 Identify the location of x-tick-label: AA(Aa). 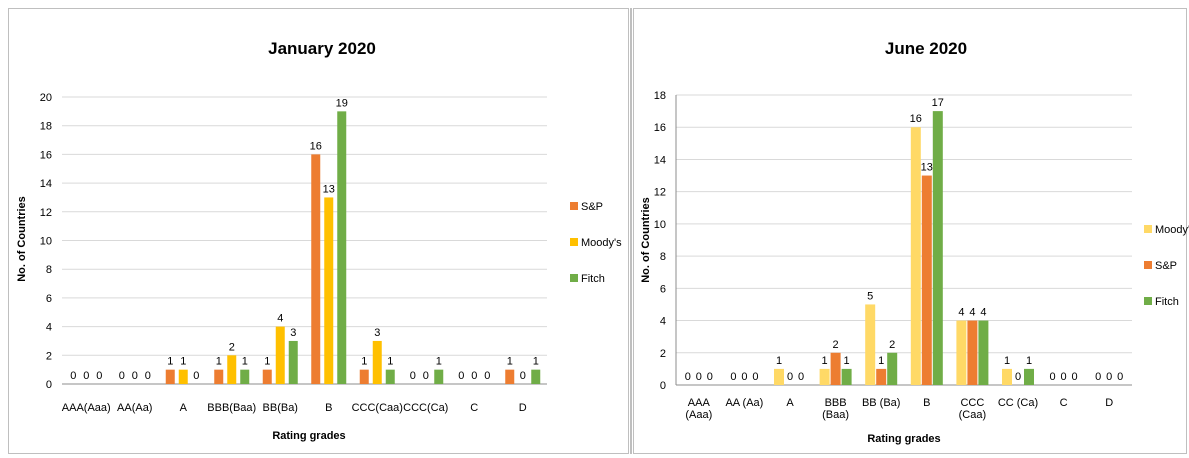
(134, 408).